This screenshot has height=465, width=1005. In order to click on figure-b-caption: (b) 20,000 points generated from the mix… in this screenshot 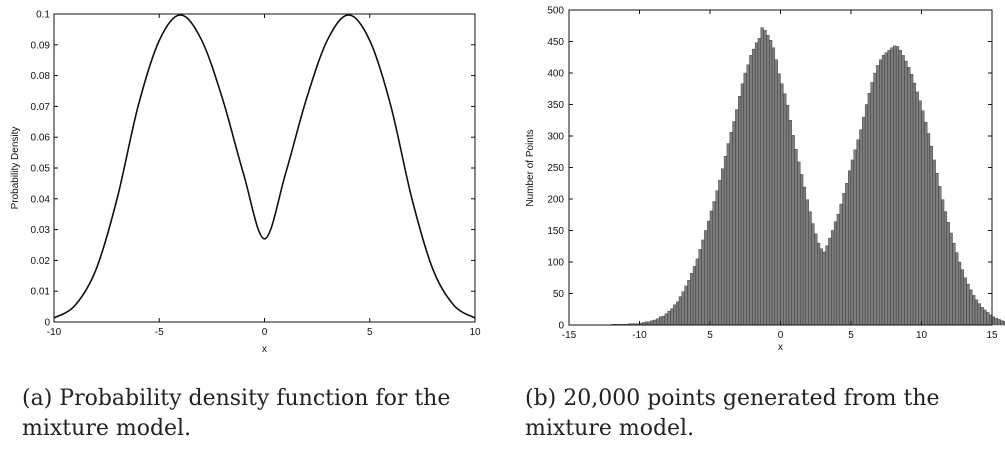, I will do `click(732, 413)`.